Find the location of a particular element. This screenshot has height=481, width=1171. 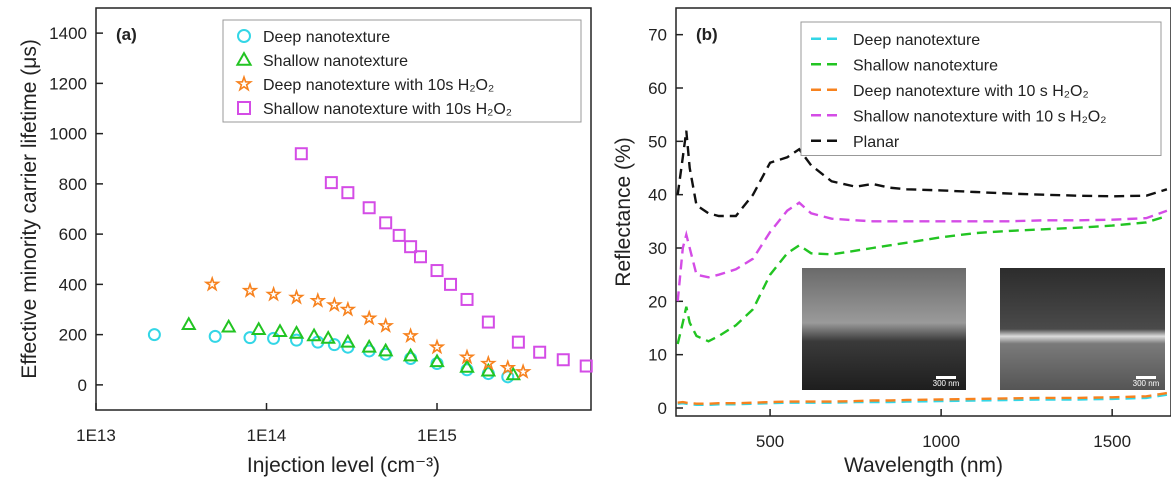

legend-label: Shallow nanotexture with 10s H₂O₂ is located at coordinates (387, 109).